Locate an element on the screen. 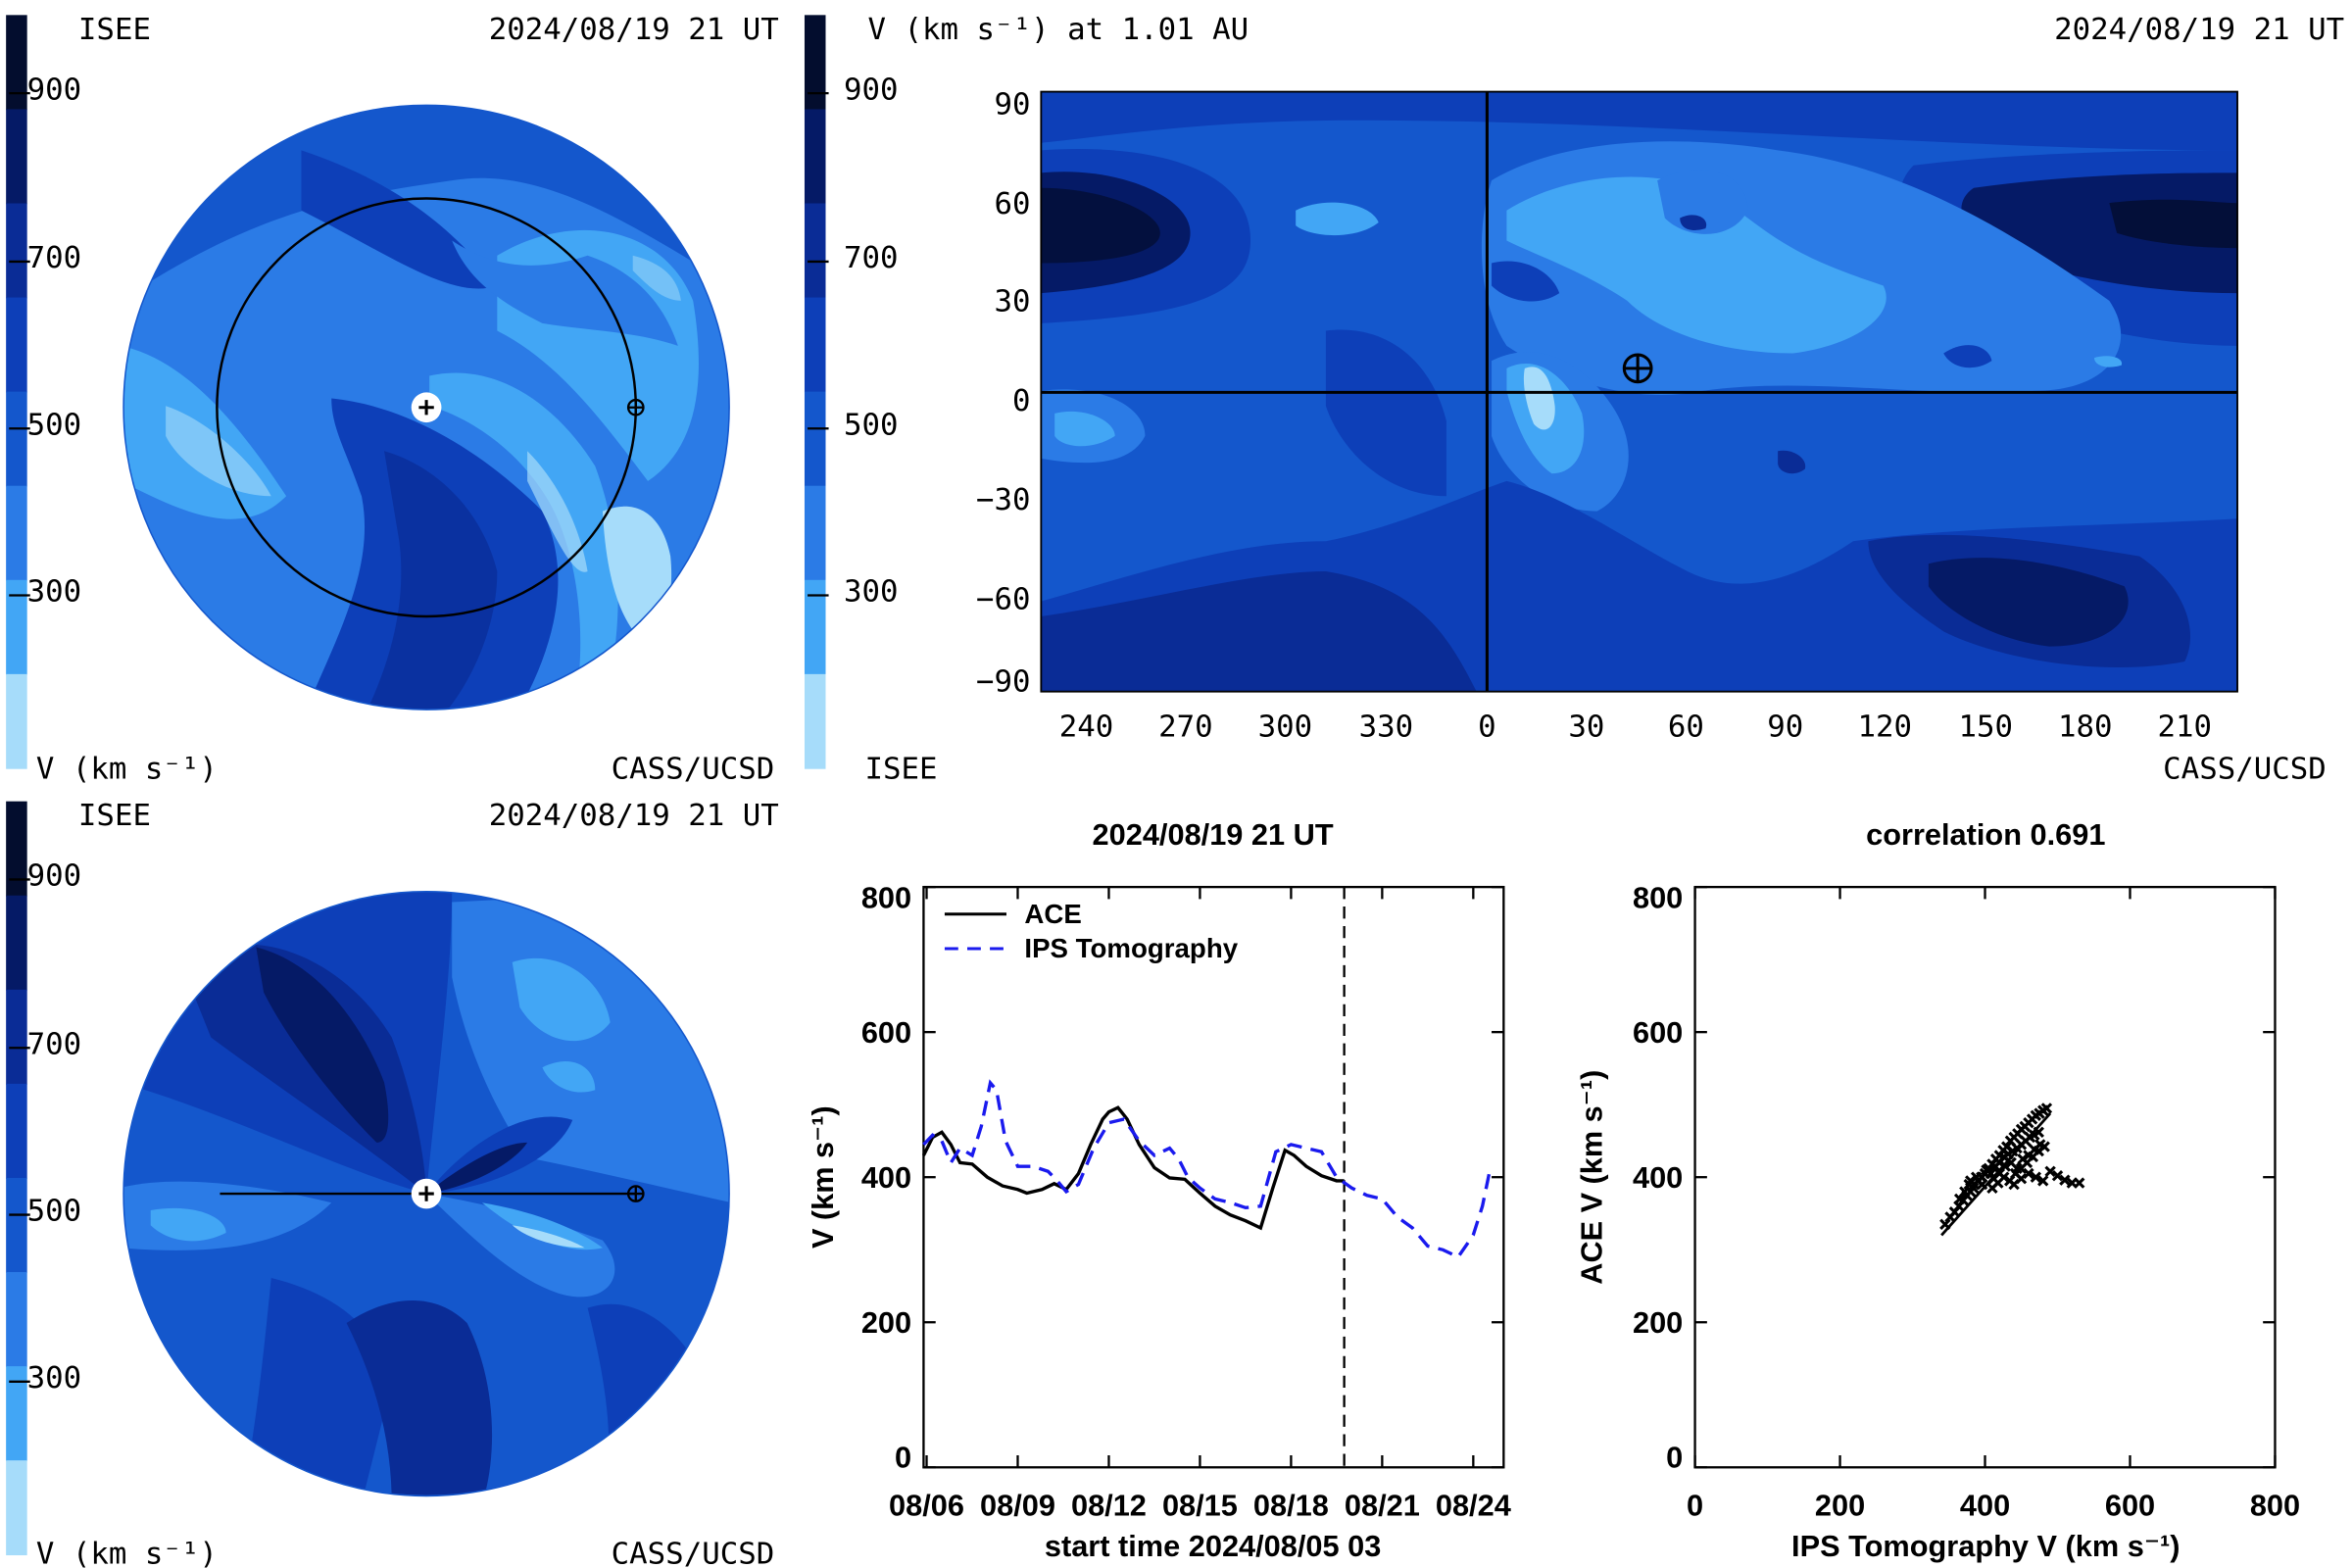 The image size is (2352, 1568). series-line-ips is located at coordinates (1207, 1169).